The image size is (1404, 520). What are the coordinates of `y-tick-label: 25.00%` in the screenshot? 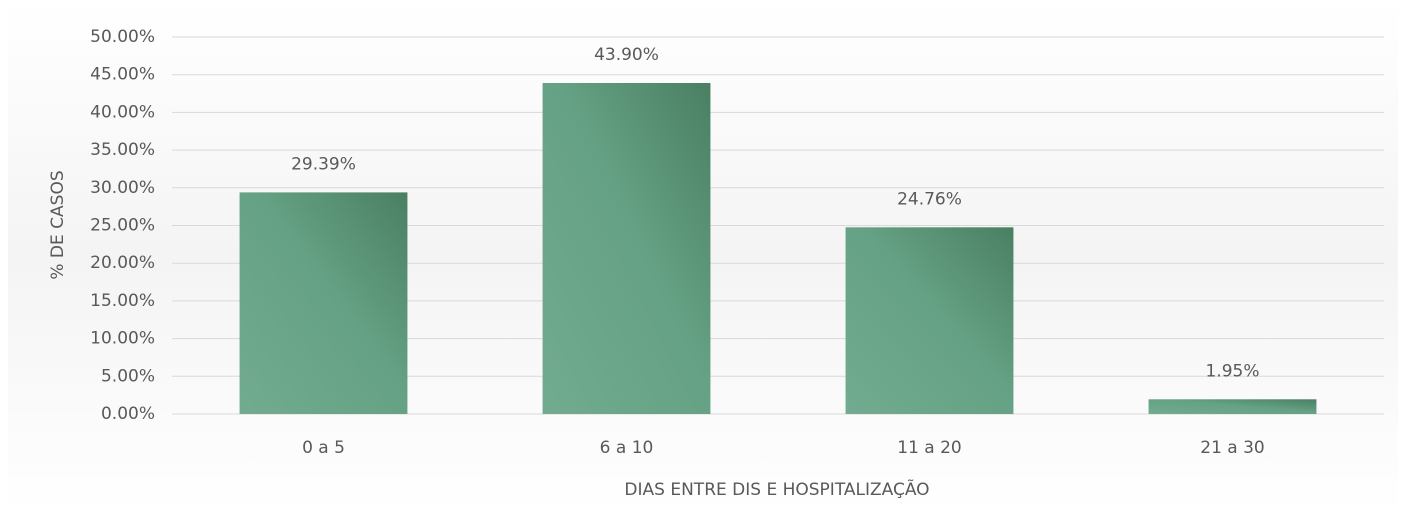 It's located at (122, 226).